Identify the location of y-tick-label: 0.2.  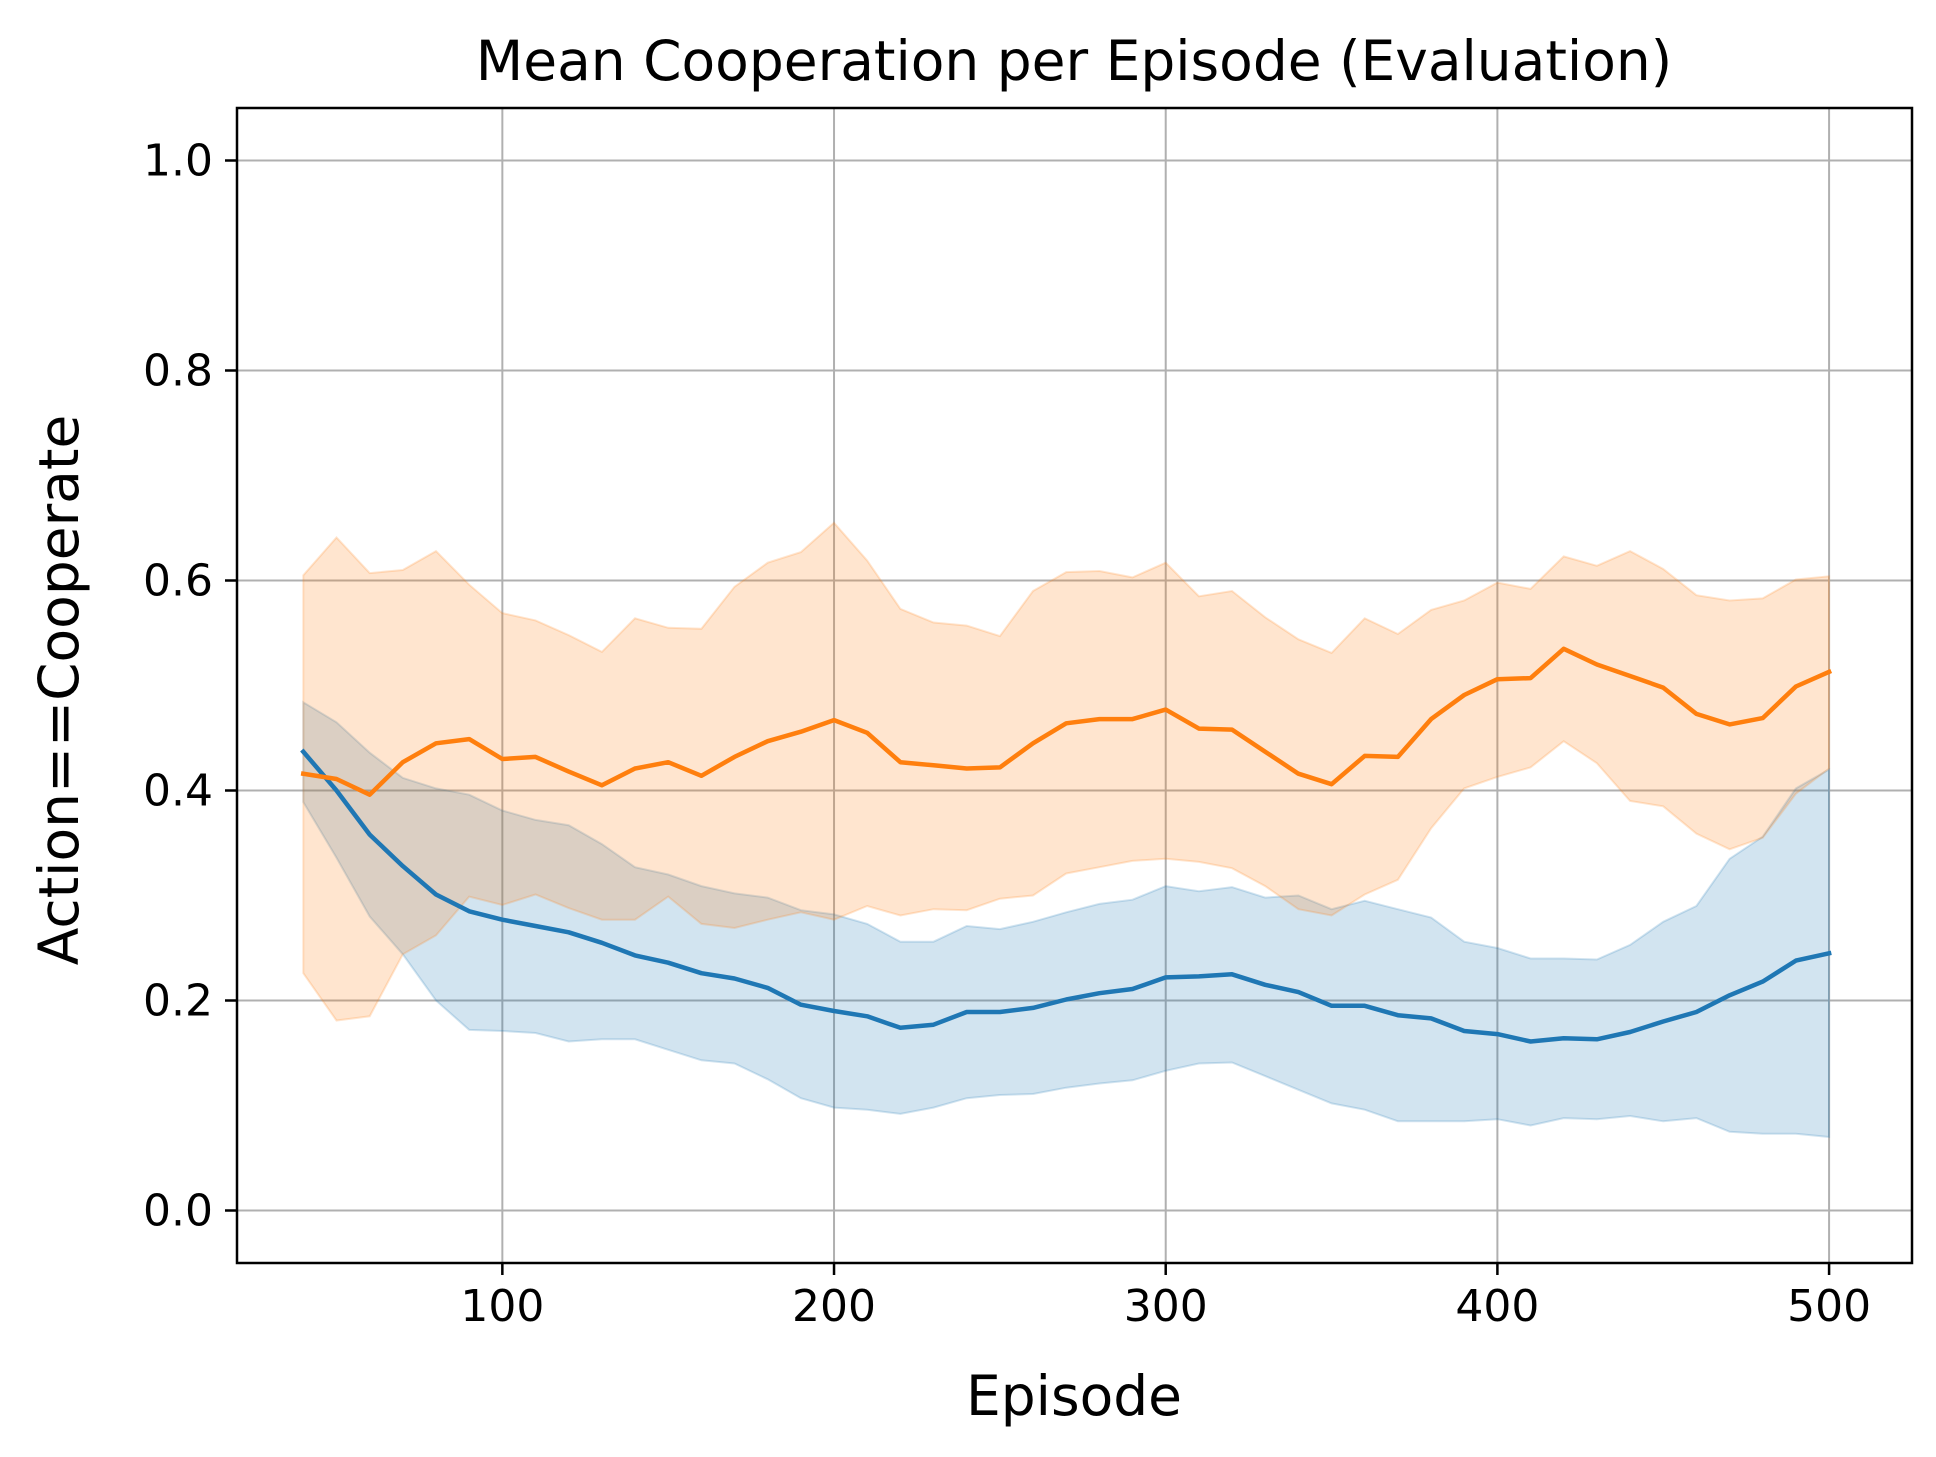
(178, 1001).